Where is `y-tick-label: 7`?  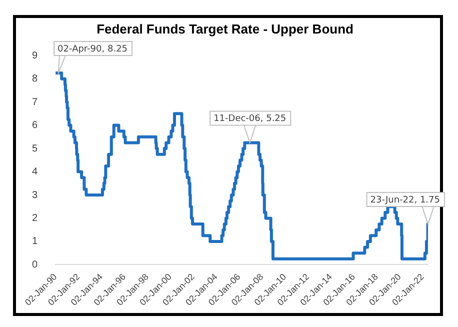 y-tick-label: 7 is located at coordinates (35, 102).